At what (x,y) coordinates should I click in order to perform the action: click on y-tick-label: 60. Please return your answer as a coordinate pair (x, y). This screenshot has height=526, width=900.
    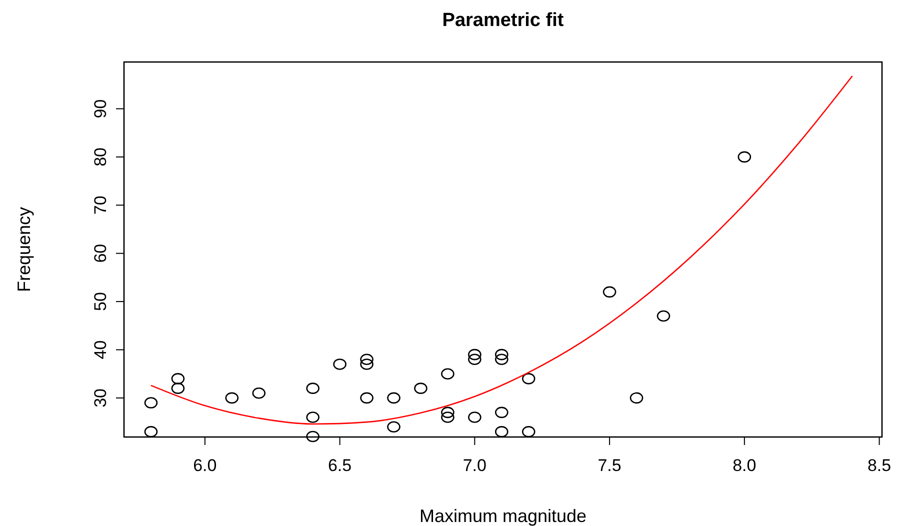
    Looking at the image, I should click on (100, 253).